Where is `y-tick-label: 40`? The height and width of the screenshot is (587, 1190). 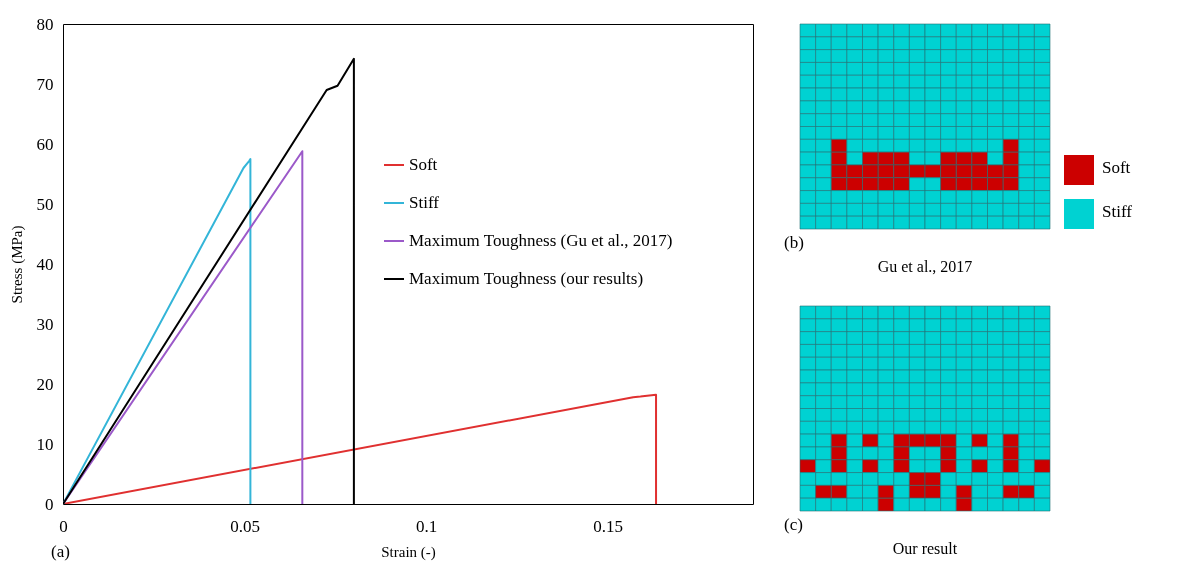
y-tick-label: 40 is located at coordinates (45, 264).